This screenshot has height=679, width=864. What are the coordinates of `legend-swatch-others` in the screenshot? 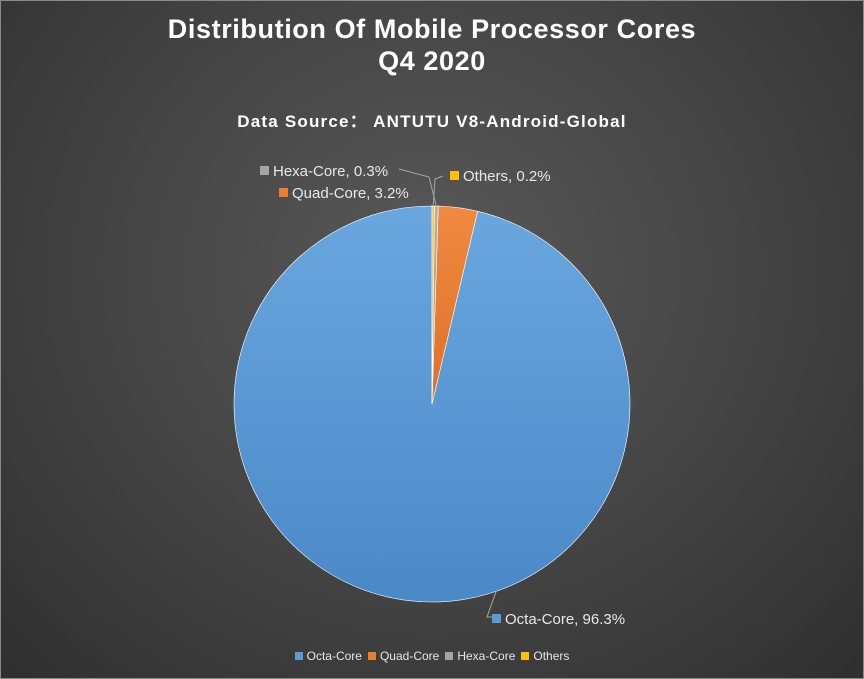 It's located at (525, 656).